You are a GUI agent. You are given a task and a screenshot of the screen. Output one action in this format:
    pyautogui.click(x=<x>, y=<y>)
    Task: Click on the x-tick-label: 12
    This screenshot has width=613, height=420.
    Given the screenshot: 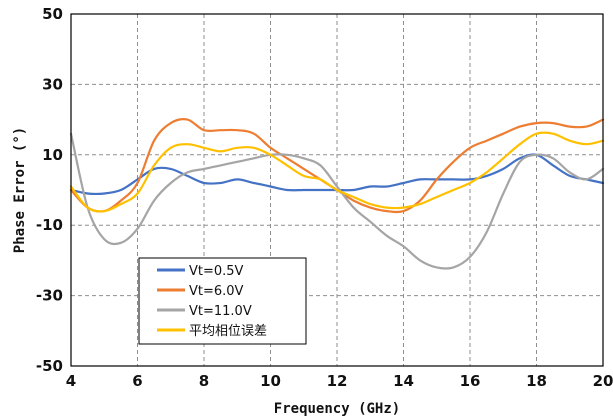 What is the action you would take?
    pyautogui.click(x=337, y=381)
    